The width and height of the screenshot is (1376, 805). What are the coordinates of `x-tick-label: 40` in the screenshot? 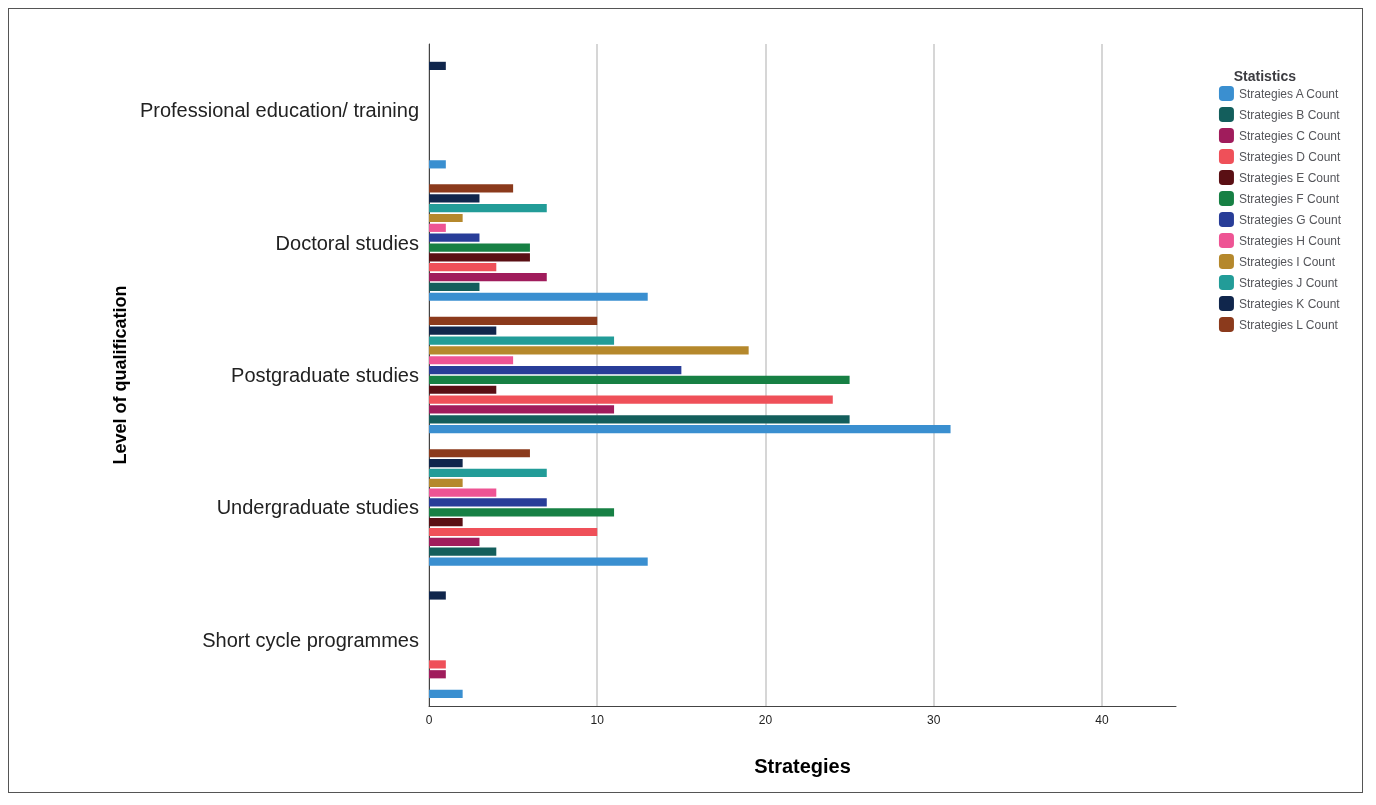 It's located at (1102, 720).